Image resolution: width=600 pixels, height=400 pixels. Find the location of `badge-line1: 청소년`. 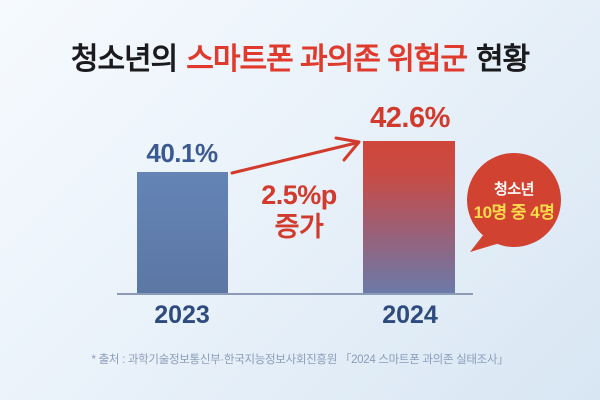

badge-line1: 청소년 is located at coordinates (514, 189).